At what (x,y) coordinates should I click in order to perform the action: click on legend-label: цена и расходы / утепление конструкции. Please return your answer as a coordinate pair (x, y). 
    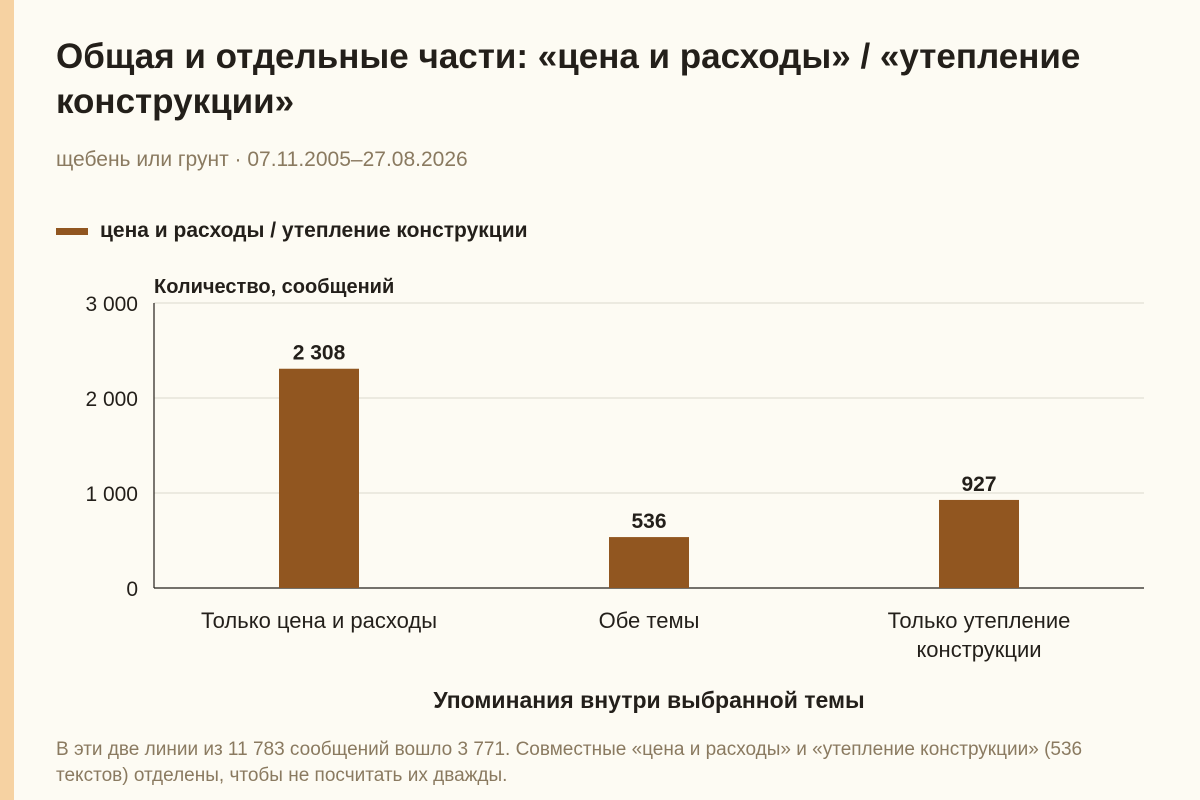
    Looking at the image, I should click on (314, 230).